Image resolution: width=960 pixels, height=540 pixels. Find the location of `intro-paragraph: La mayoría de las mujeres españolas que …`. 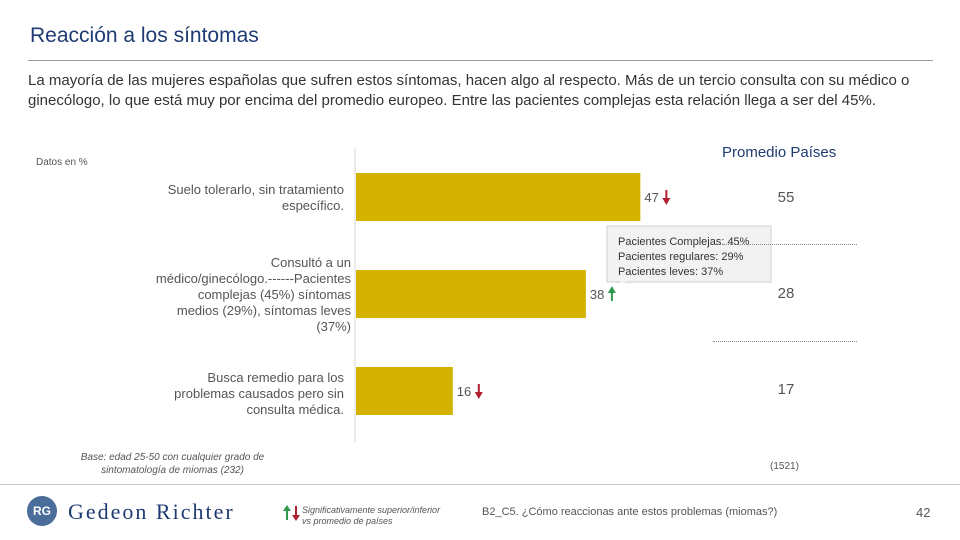

intro-paragraph: La mayoría de las mujeres españolas que … is located at coordinates (469, 90).